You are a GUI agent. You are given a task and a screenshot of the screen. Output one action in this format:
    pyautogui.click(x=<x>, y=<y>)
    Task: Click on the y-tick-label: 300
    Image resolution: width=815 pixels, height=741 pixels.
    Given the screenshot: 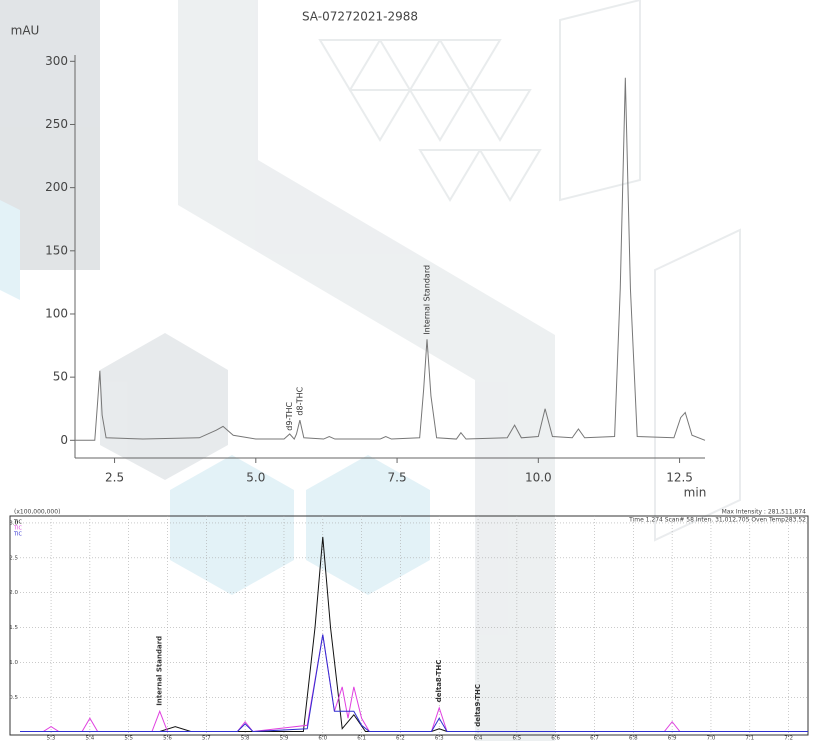 What is the action you would take?
    pyautogui.click(x=56, y=61)
    